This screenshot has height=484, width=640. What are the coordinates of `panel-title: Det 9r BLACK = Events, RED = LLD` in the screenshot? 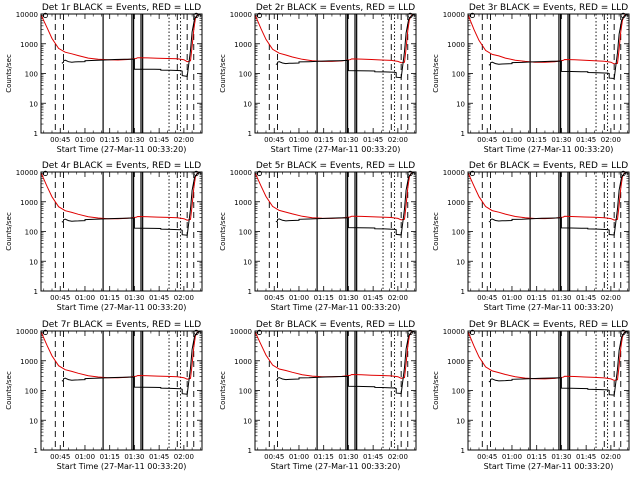 It's located at (548, 325).